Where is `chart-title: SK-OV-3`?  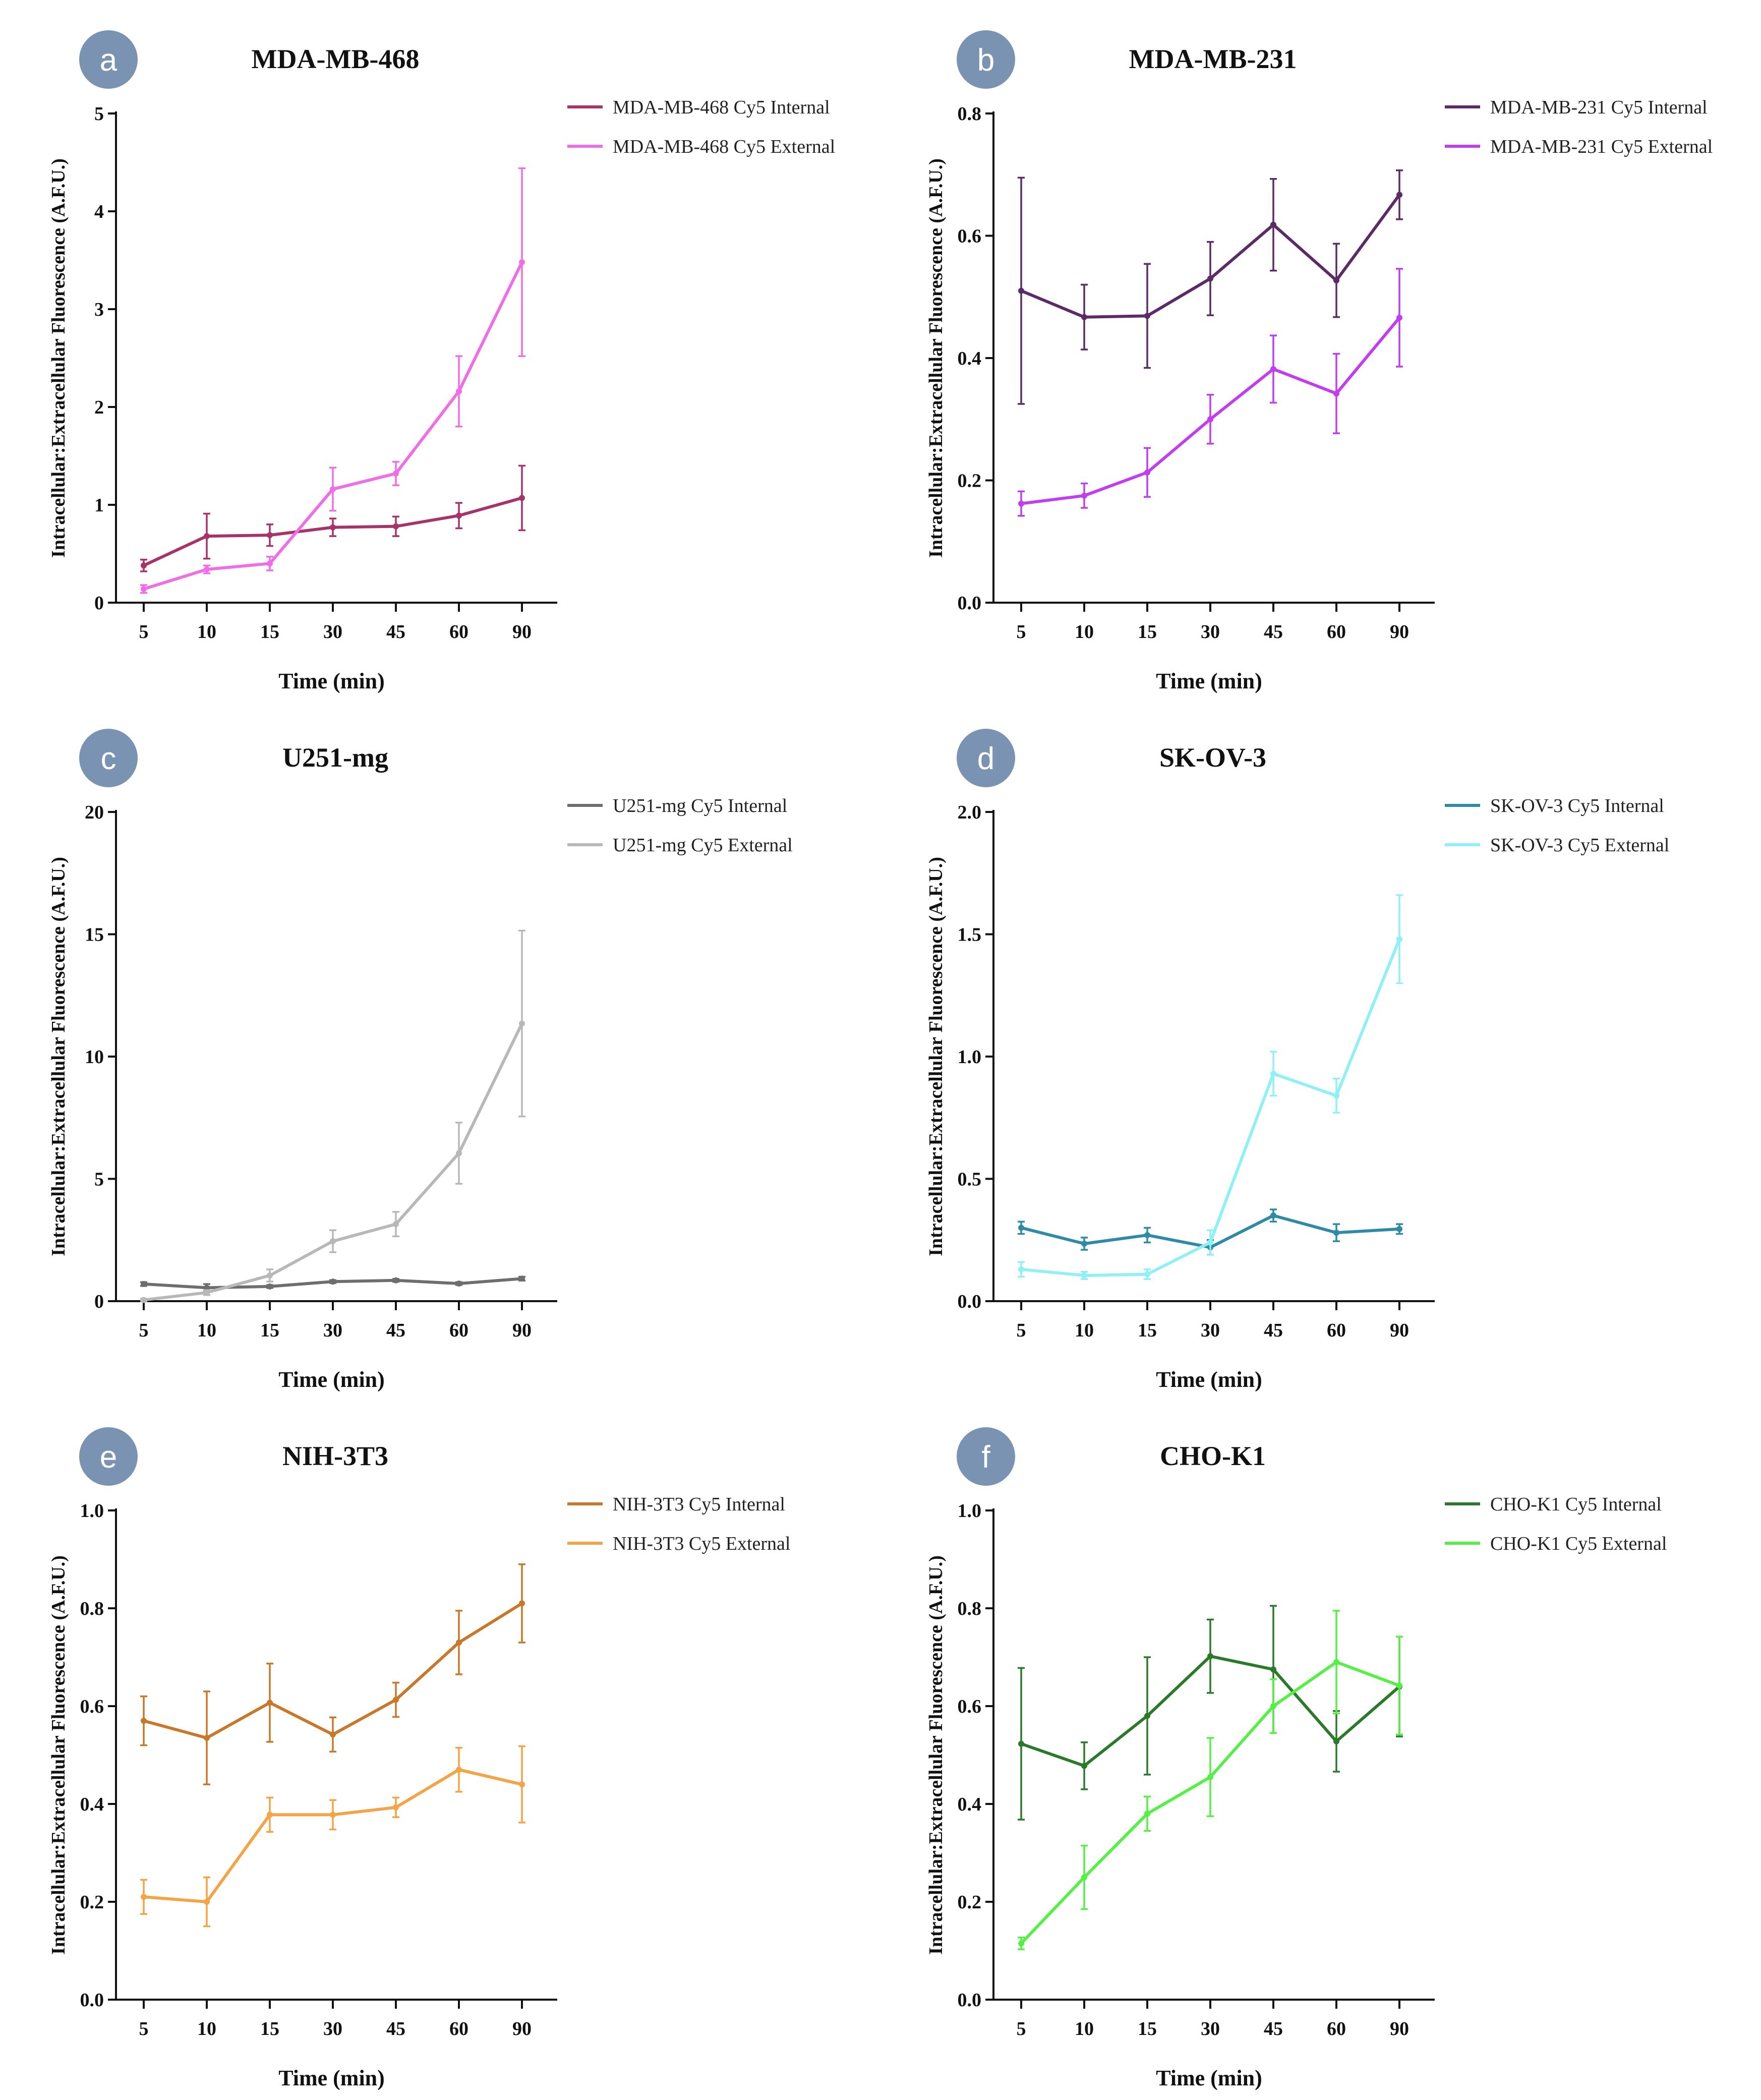
chart-title: SK-OV-3 is located at coordinates (1212, 757).